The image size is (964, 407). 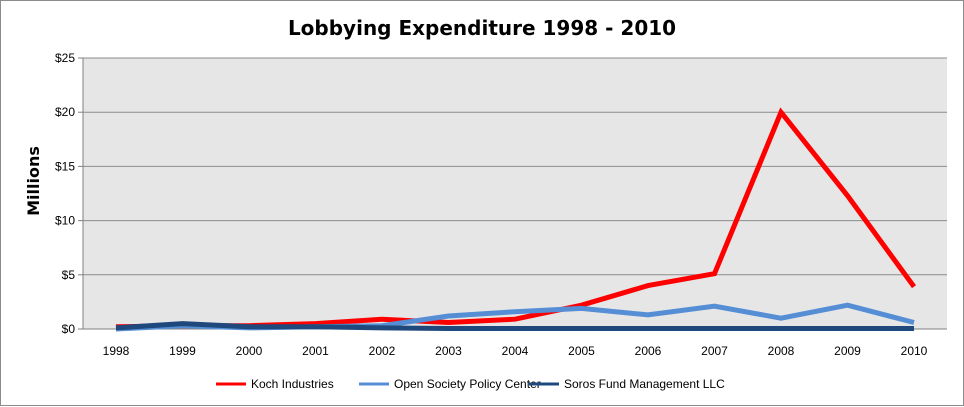 What do you see at coordinates (847, 351) in the screenshot?
I see `x-tick-label: 2009` at bounding box center [847, 351].